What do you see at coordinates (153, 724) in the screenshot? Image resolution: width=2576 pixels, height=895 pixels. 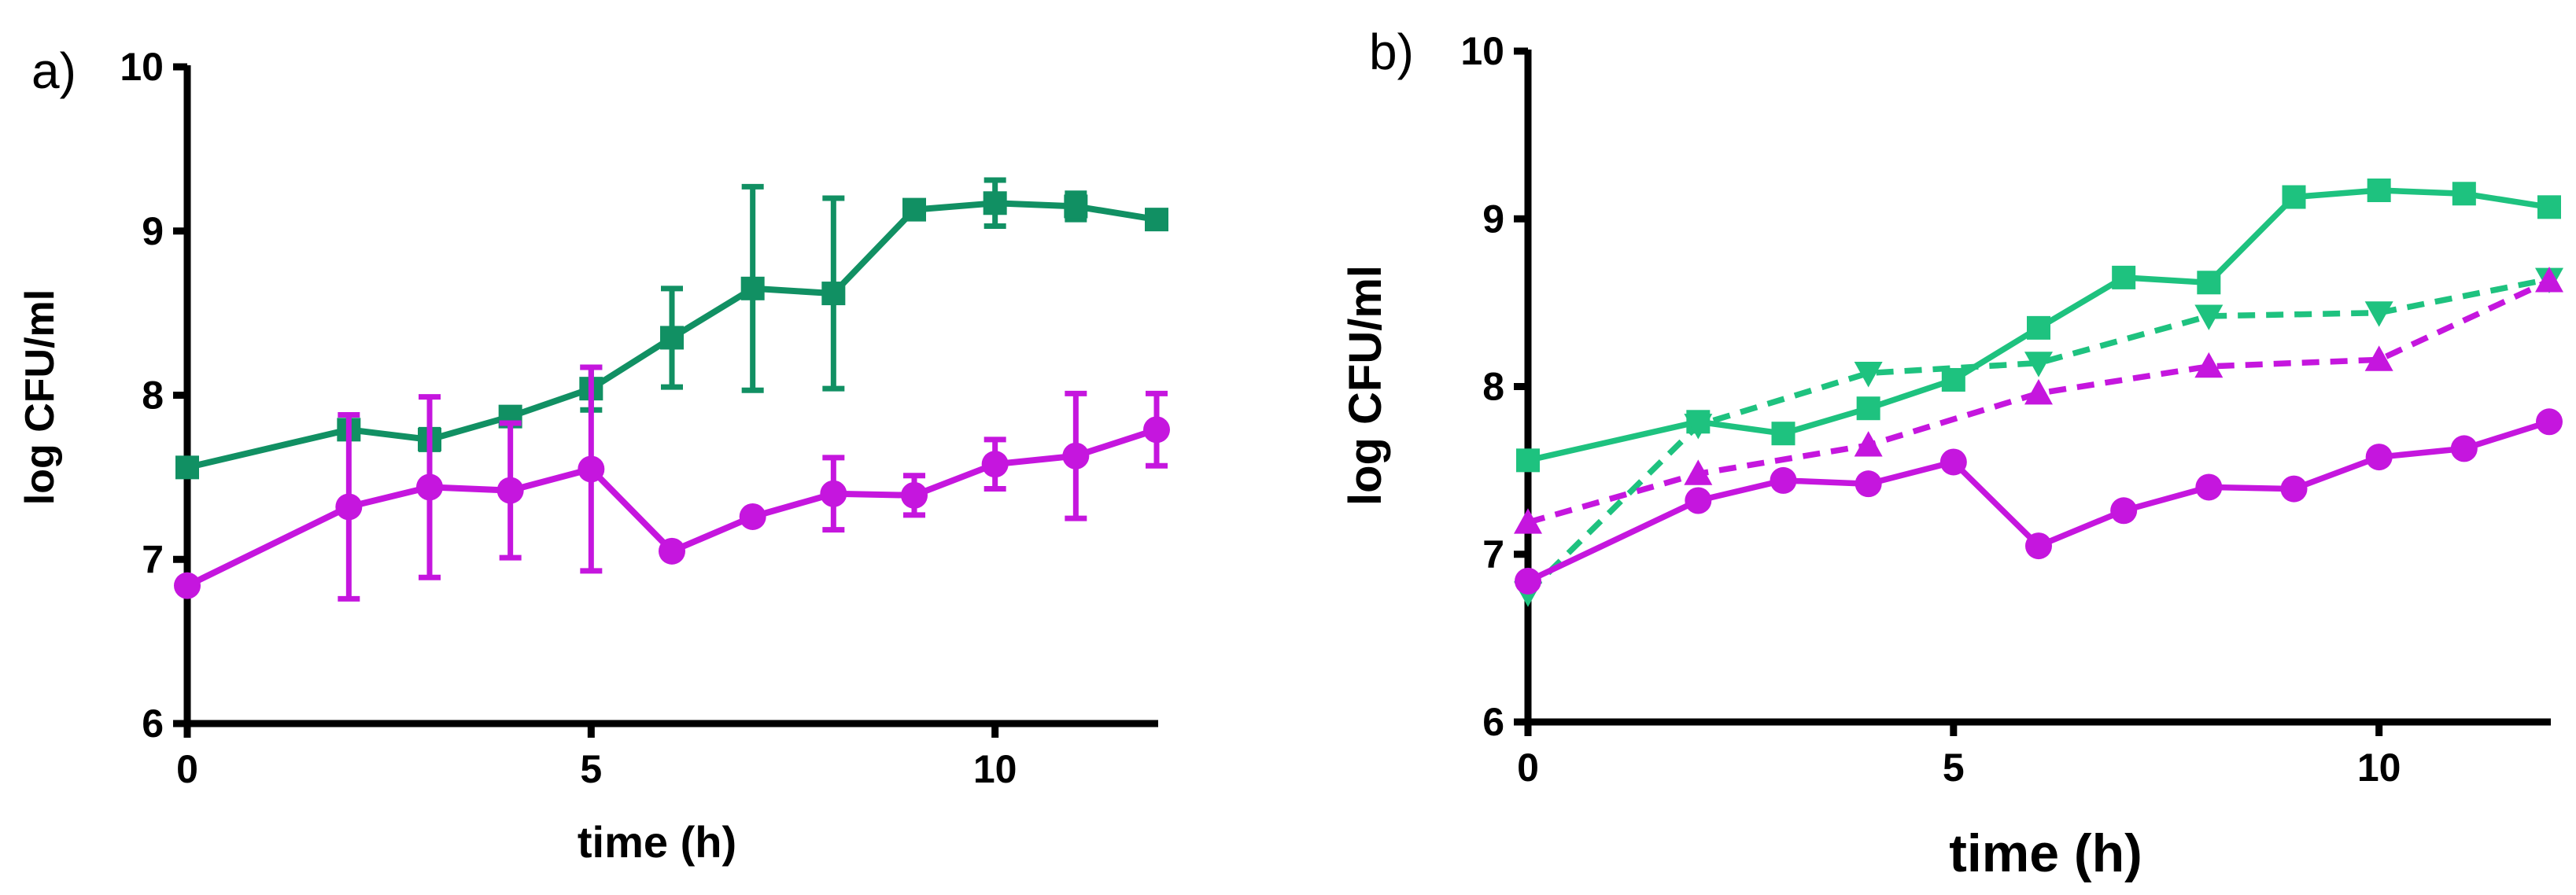 I see `panel-a-y-tick-label: 6` at bounding box center [153, 724].